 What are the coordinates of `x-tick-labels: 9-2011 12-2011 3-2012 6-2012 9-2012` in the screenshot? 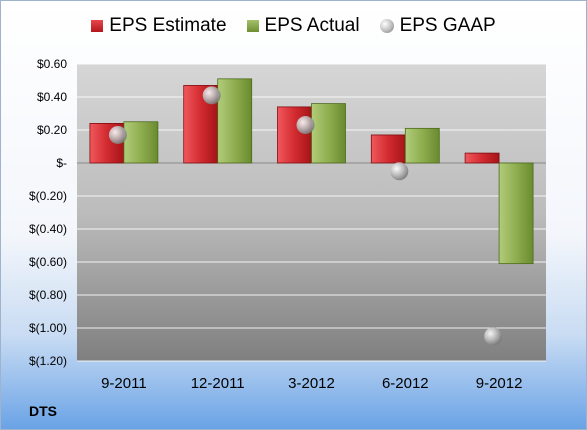 It's located at (311, 383).